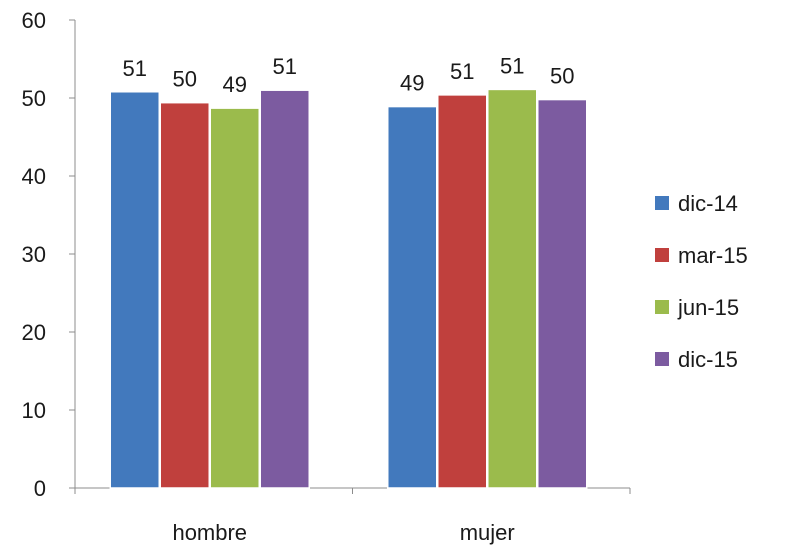  What do you see at coordinates (708, 307) in the screenshot?
I see `legend-label: jun-15` at bounding box center [708, 307].